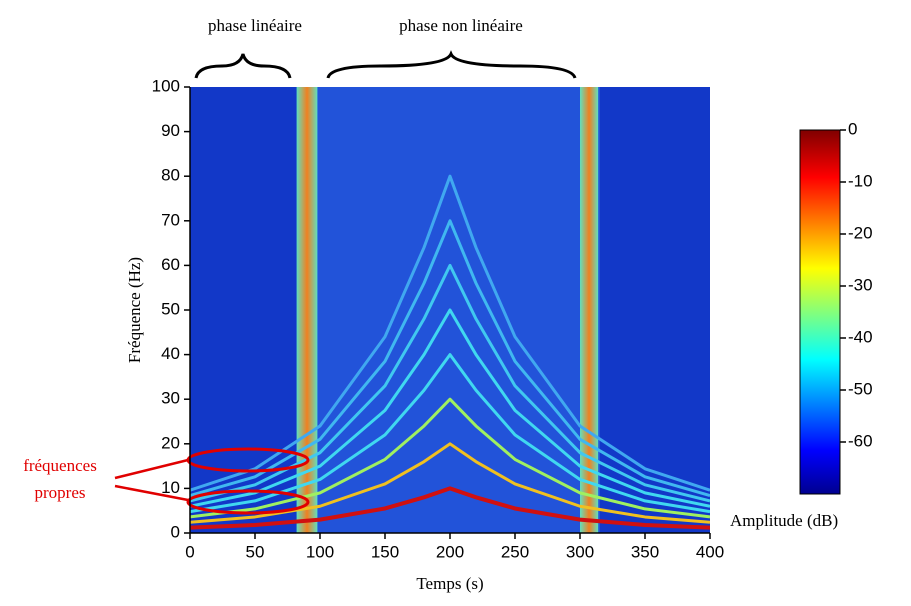 This screenshot has height=606, width=911. What do you see at coordinates (860, 284) in the screenshot?
I see `colorbar-tick-label: -30` at bounding box center [860, 284].